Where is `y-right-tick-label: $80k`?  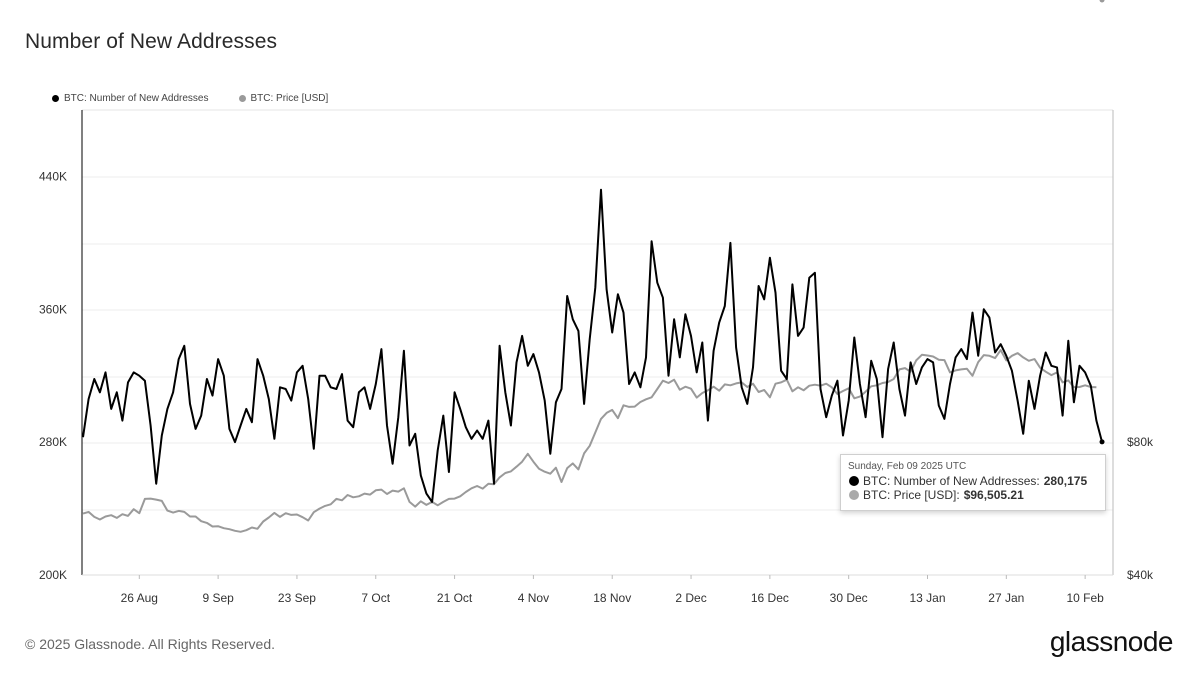 y-right-tick-label: $80k is located at coordinates (1140, 442).